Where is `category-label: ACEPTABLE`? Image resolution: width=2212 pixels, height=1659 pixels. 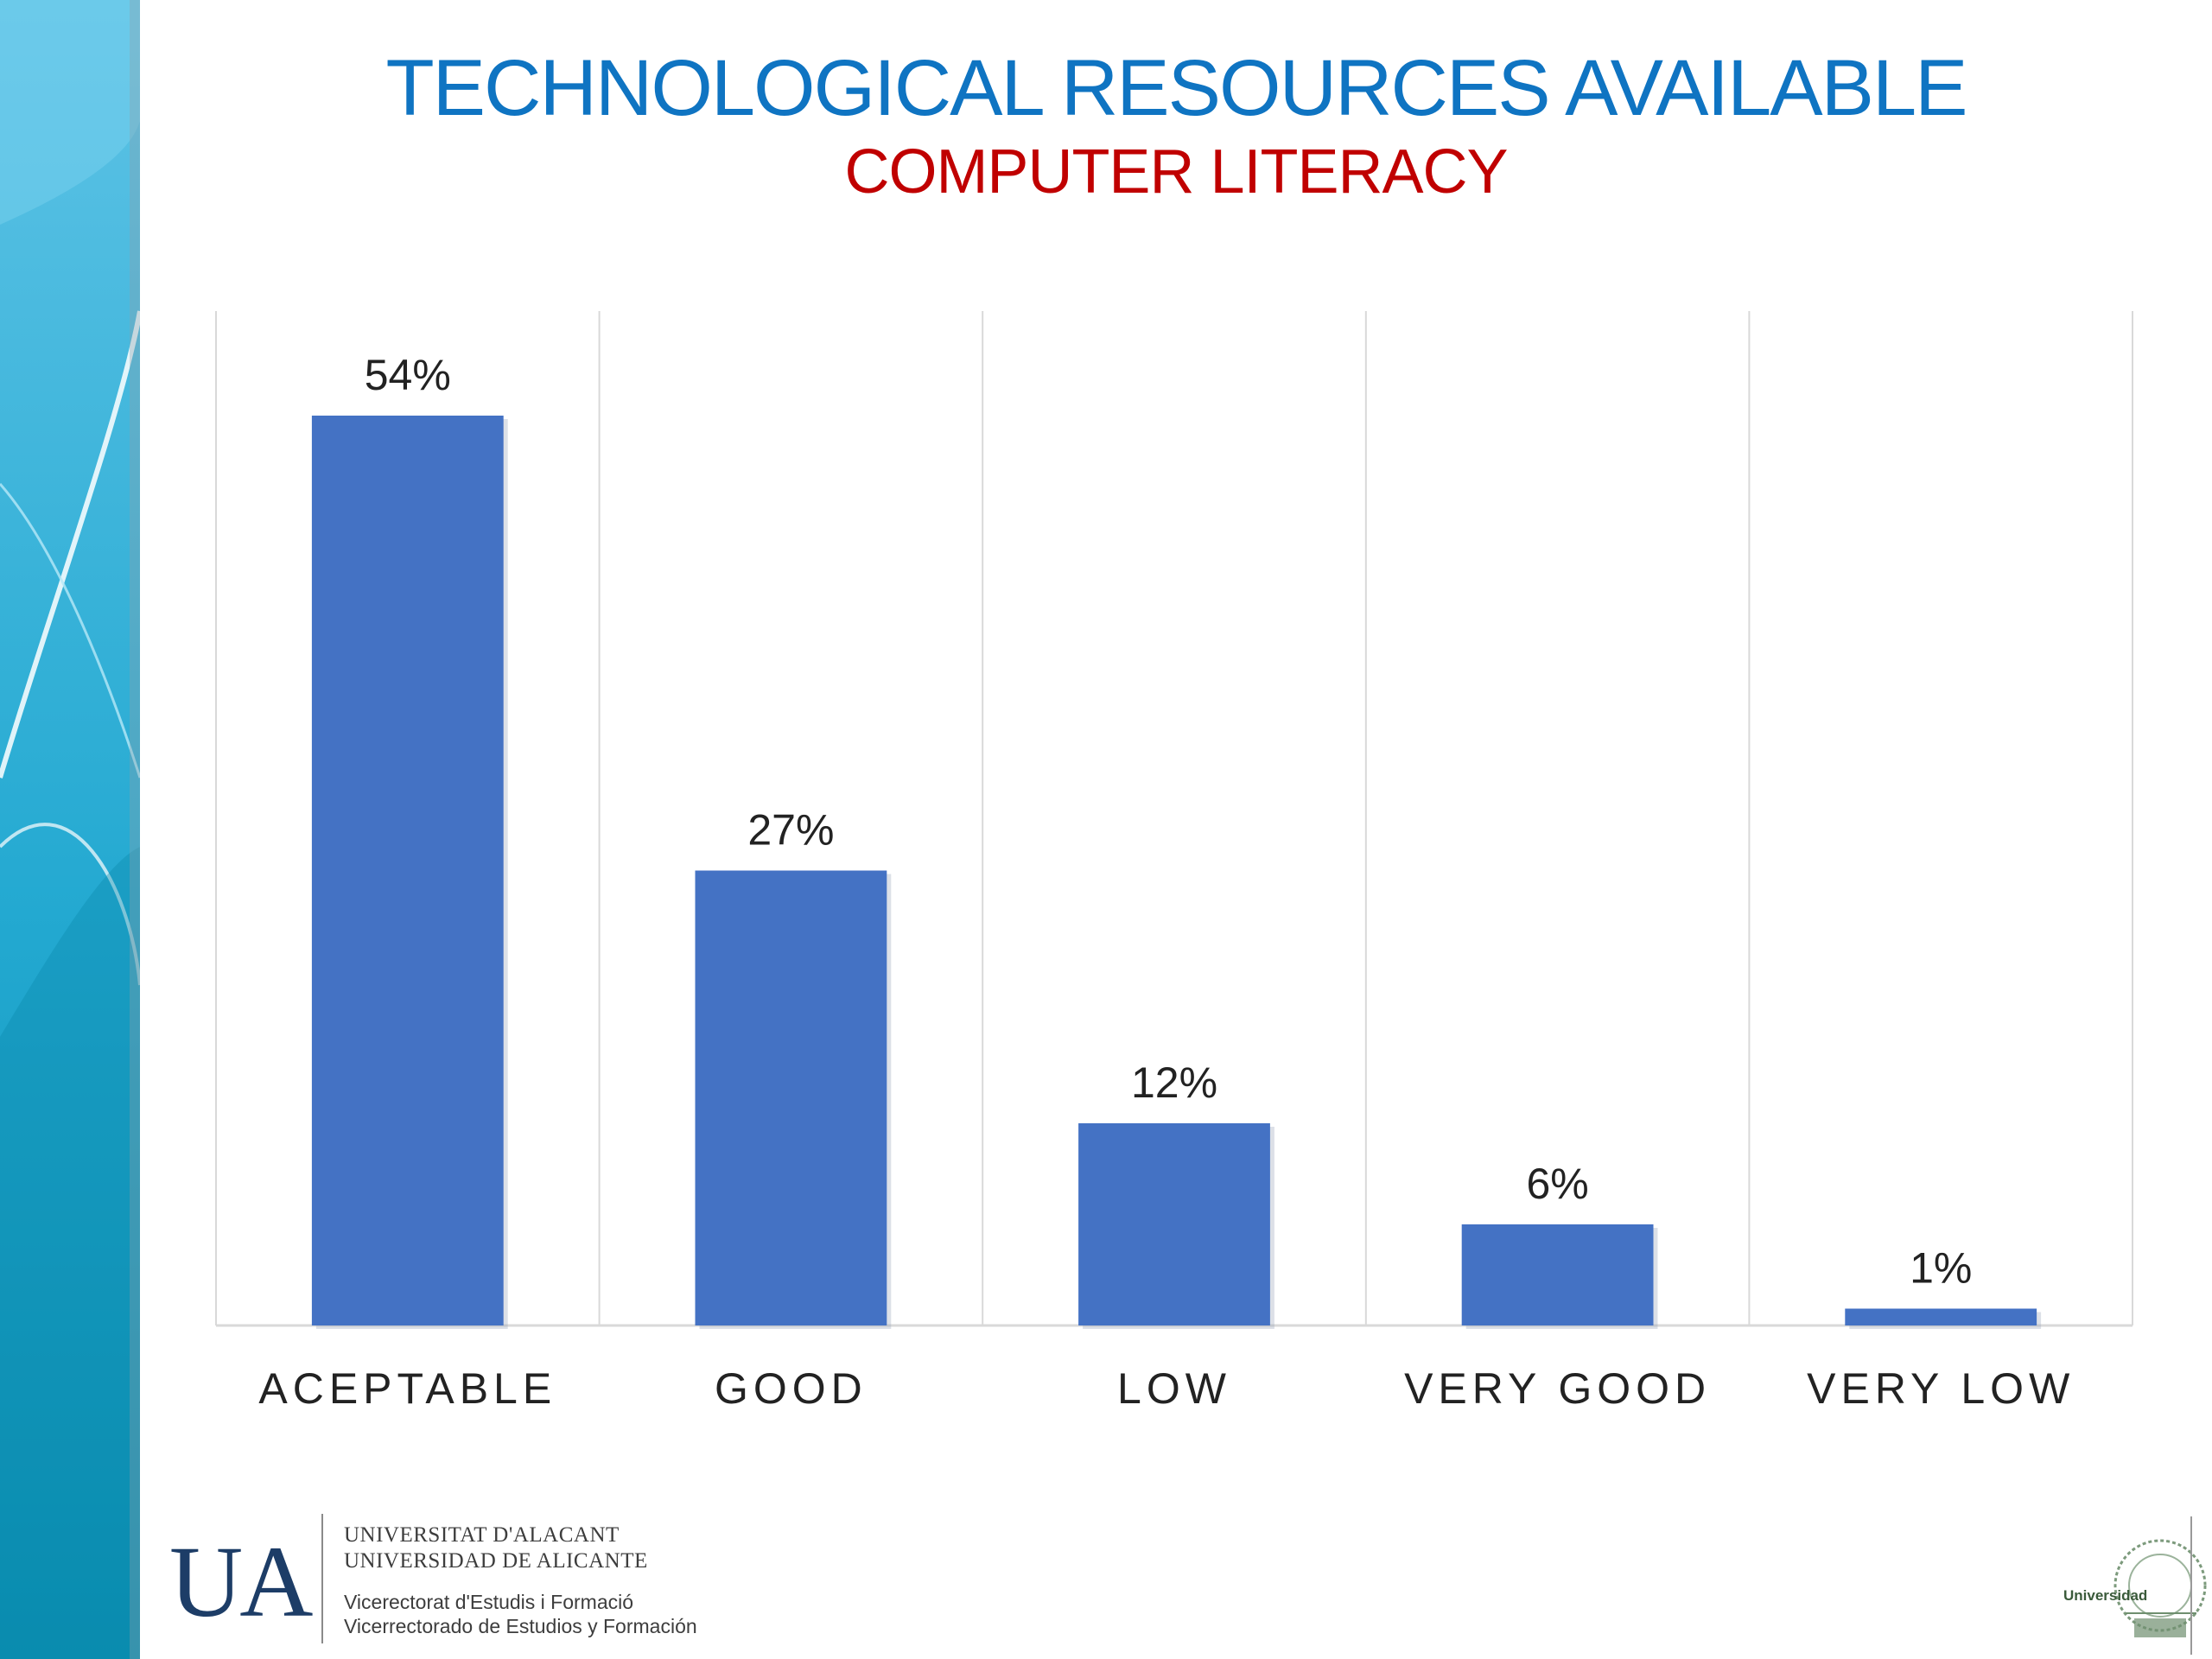 category-label: ACEPTABLE is located at coordinates (407, 1388).